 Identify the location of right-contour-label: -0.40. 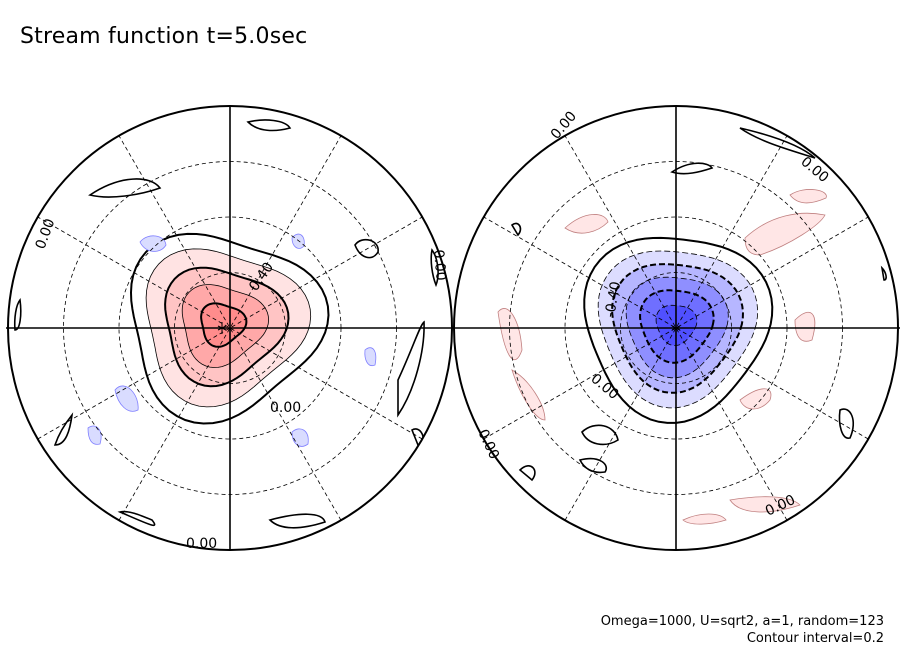
(613, 299).